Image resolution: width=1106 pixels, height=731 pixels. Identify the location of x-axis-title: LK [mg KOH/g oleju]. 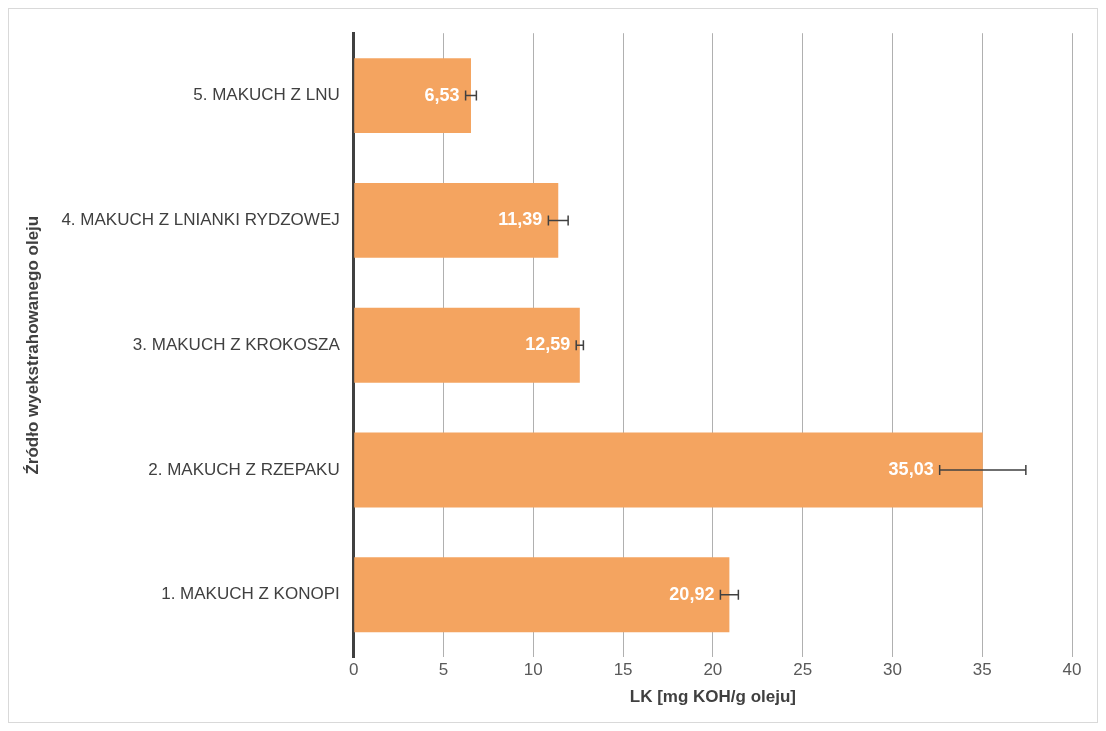
(712, 697).